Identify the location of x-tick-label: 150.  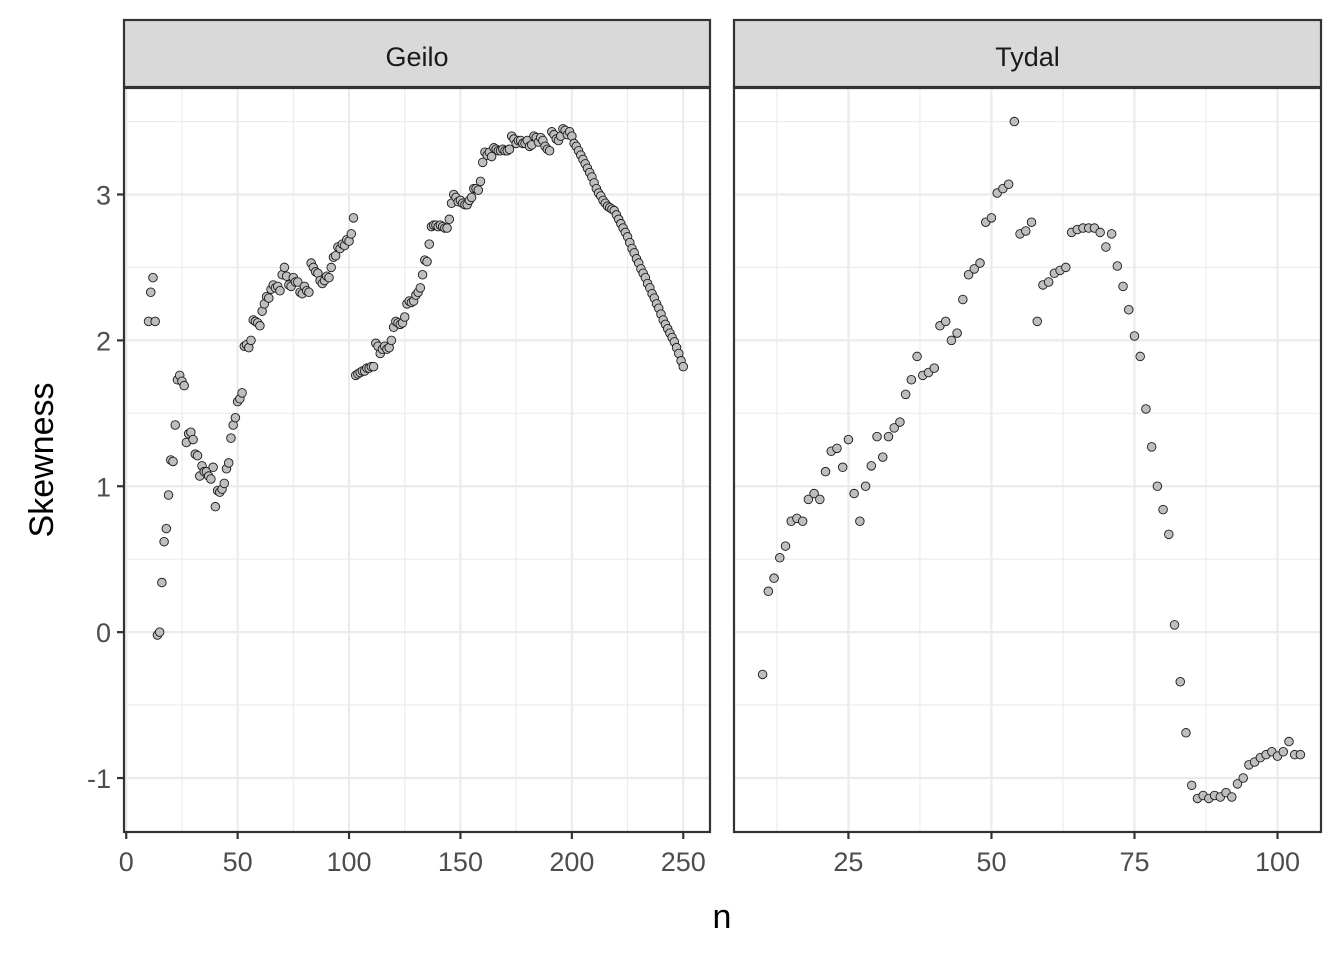
(460, 862).